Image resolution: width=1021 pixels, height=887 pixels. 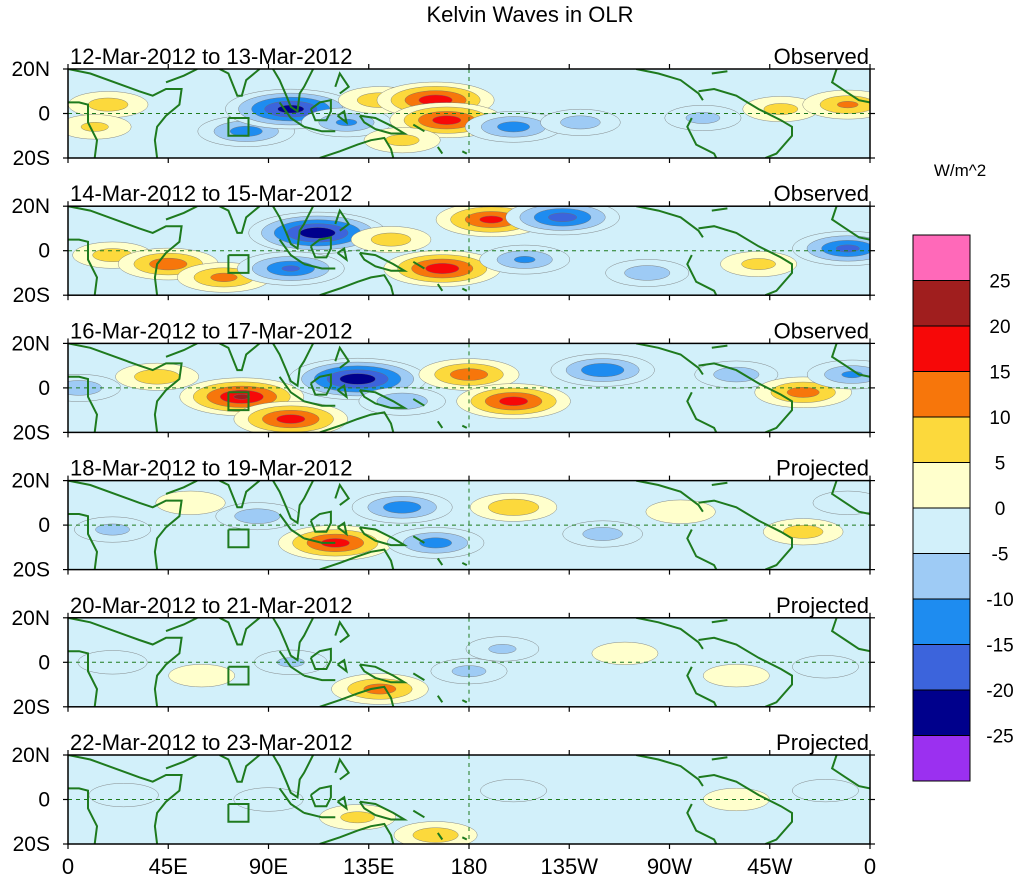 What do you see at coordinates (1000, 464) in the screenshot?
I see `colorbar-label: 5` at bounding box center [1000, 464].